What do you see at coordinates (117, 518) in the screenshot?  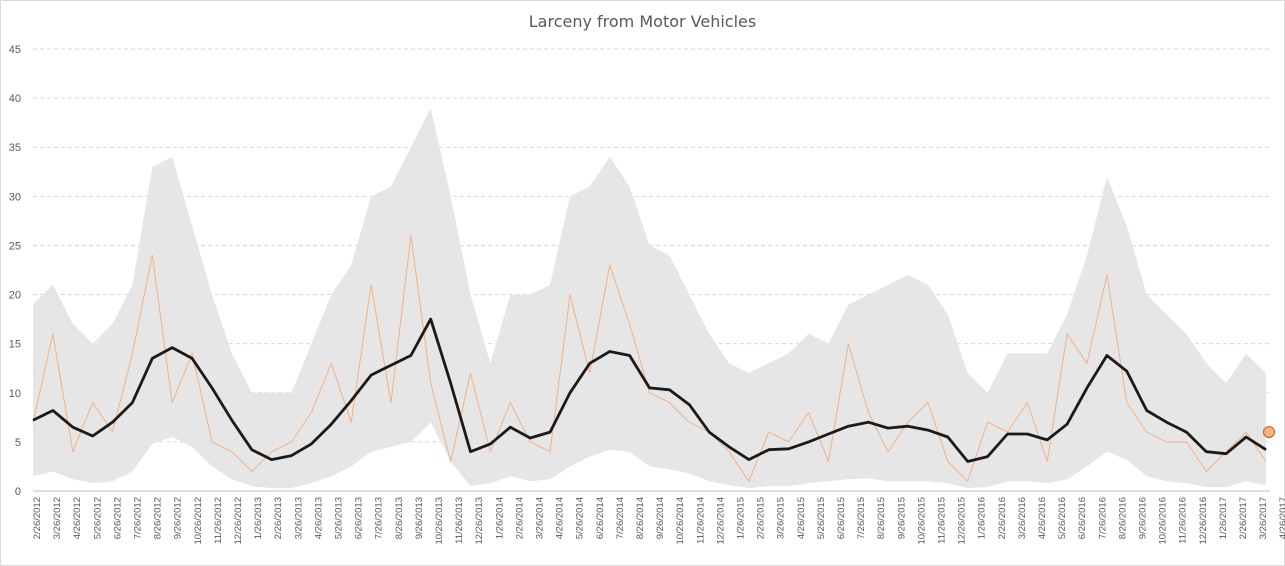 I see `x-tick-label: 6/26/2012` at bounding box center [117, 518].